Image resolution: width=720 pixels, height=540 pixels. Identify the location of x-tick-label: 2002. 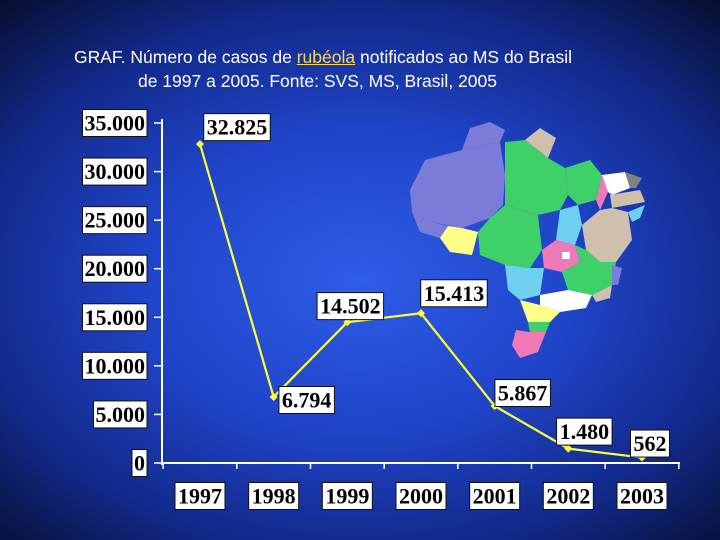
(568, 496).